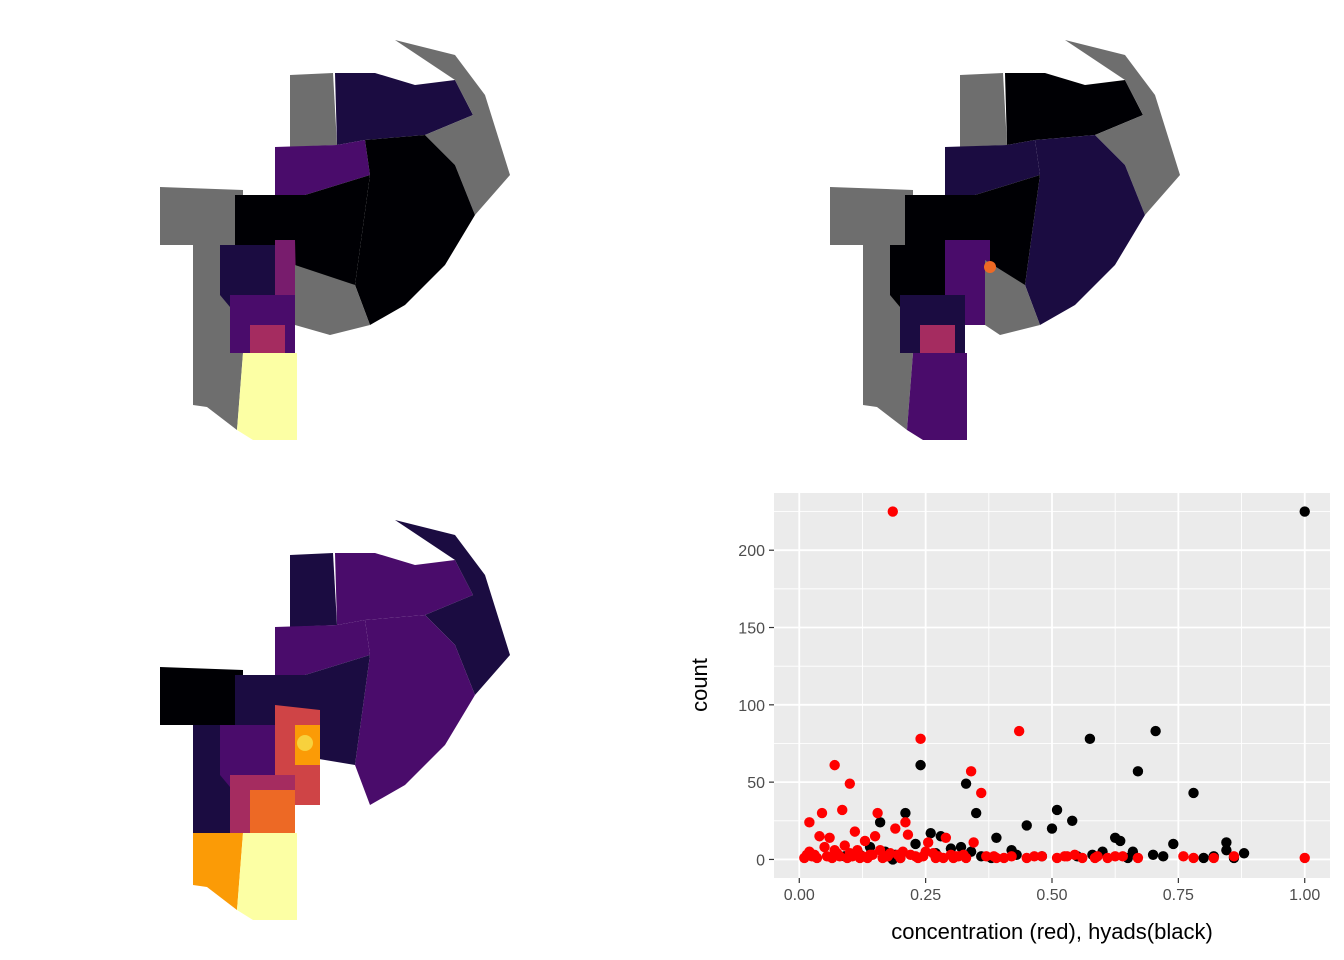 Image resolution: width=1344 pixels, height=960 pixels. I want to click on x-tick-label: 1.00, so click(1304, 895).